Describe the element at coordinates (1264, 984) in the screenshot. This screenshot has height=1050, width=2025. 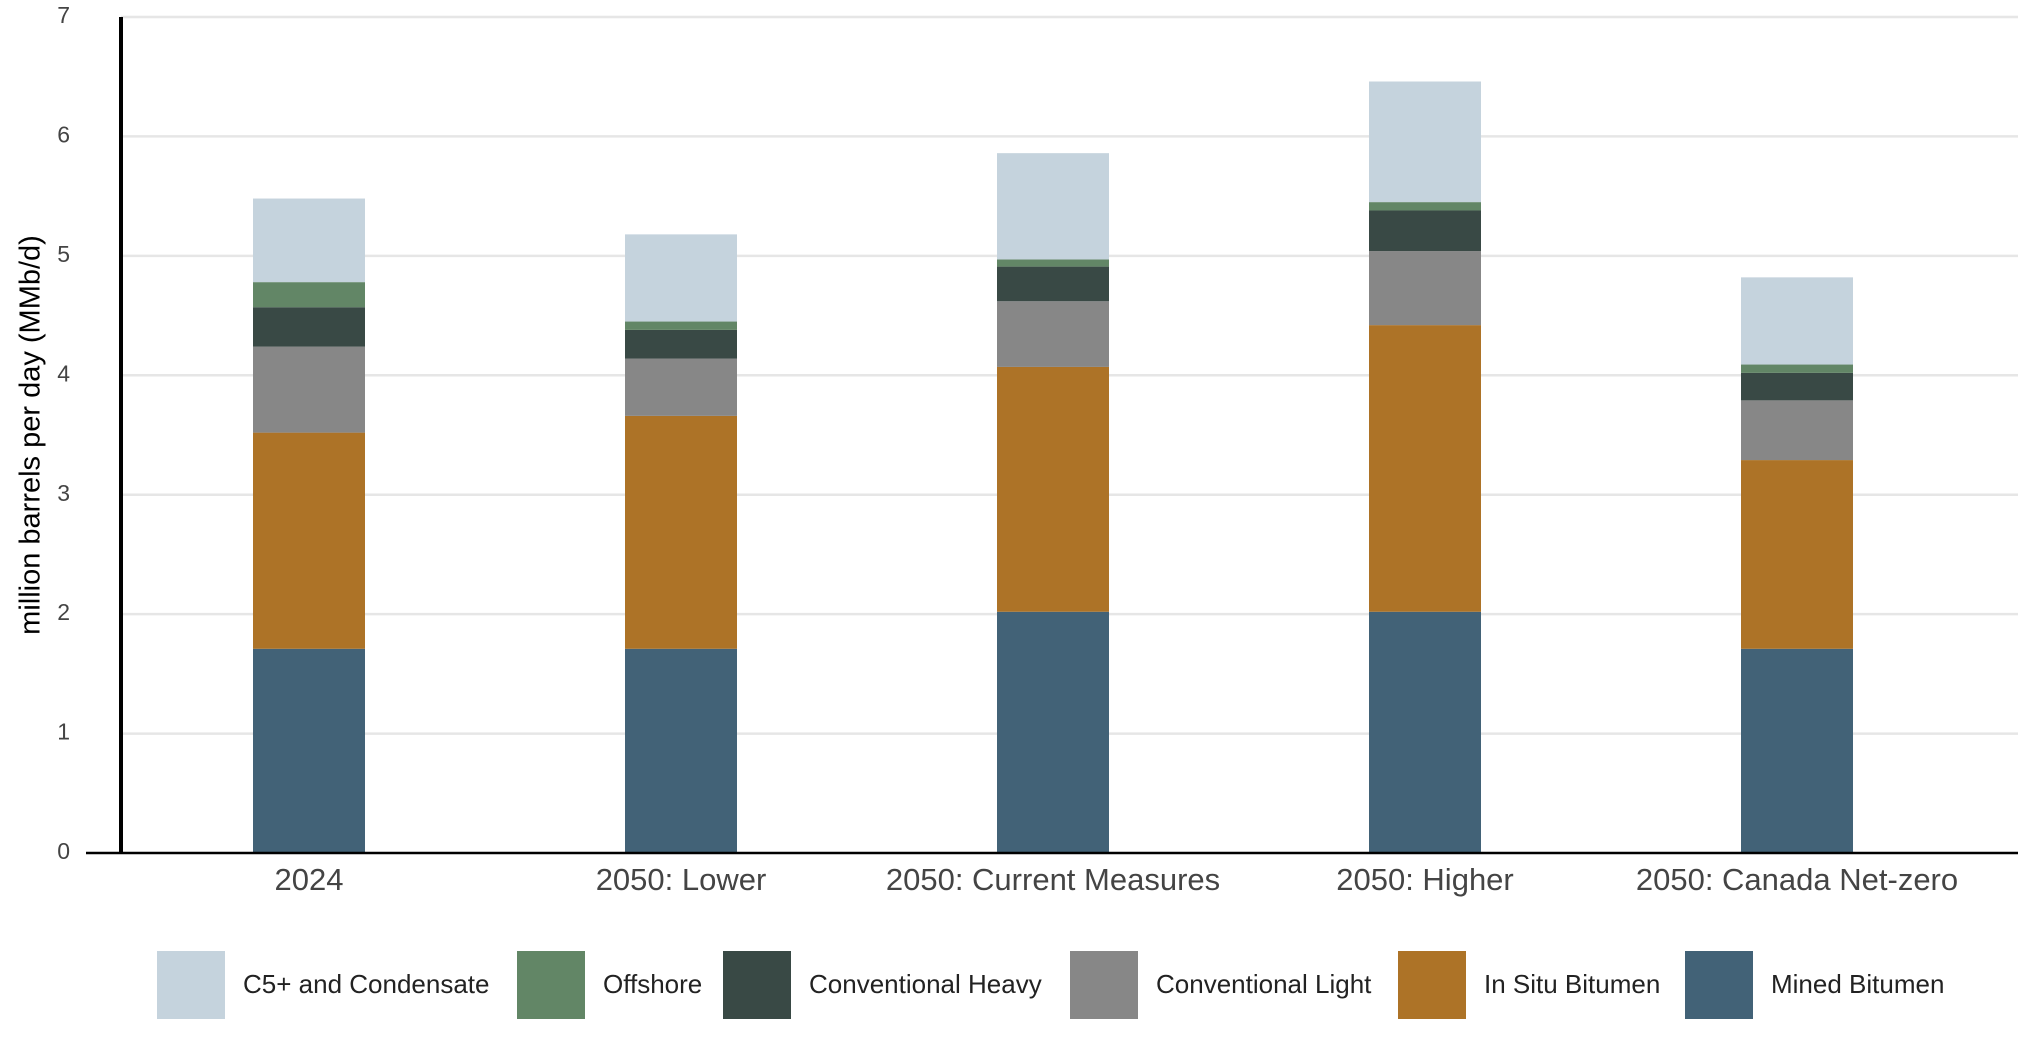
I see `legend-label: Conventional Light` at that location.